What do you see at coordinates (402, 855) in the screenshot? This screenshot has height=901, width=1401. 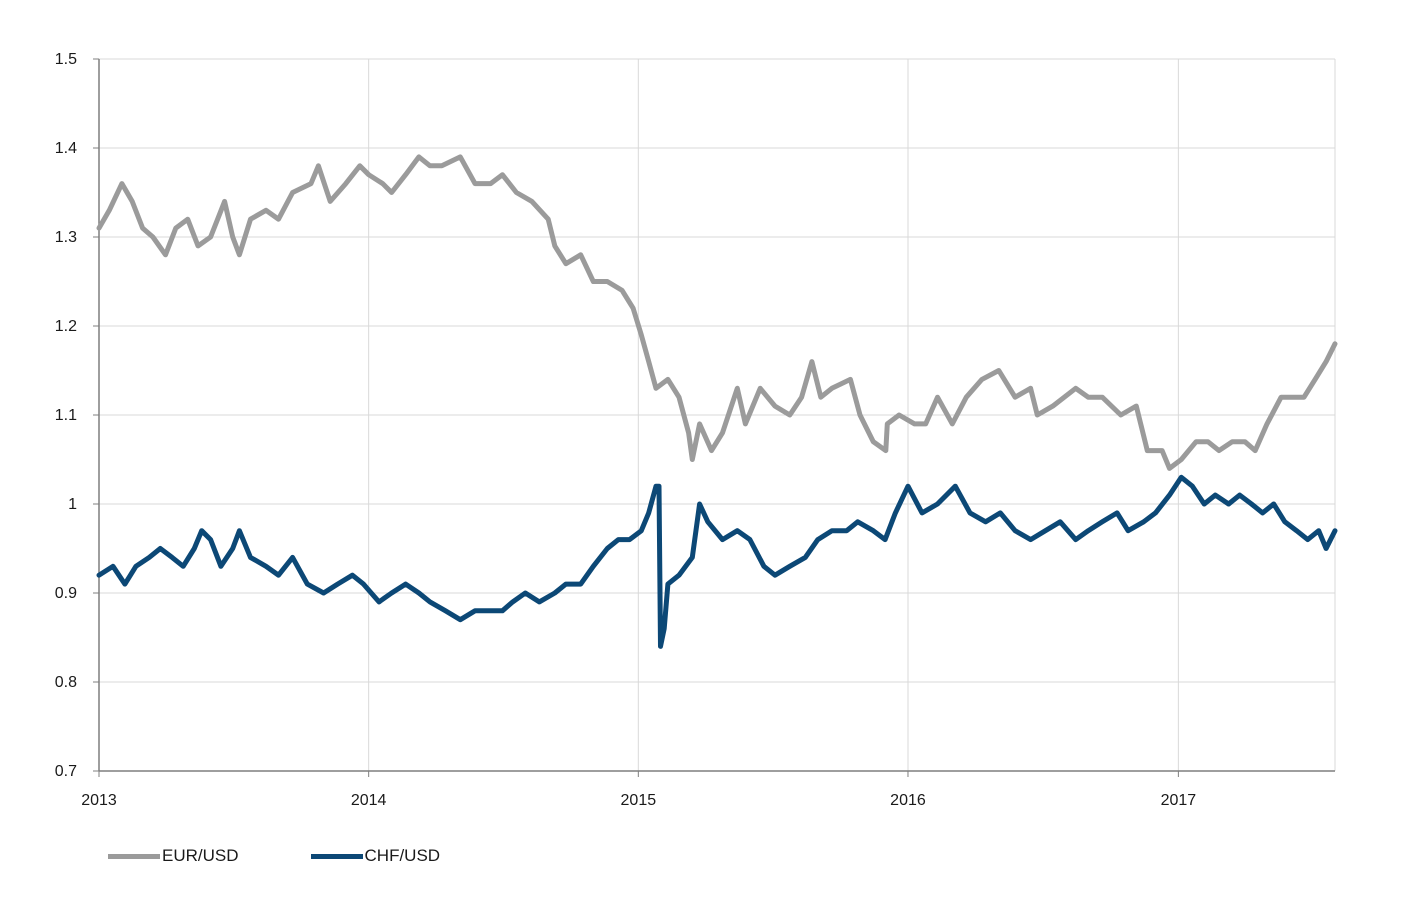 I see `legend-label-chf-usd: CHF/USD` at bounding box center [402, 855].